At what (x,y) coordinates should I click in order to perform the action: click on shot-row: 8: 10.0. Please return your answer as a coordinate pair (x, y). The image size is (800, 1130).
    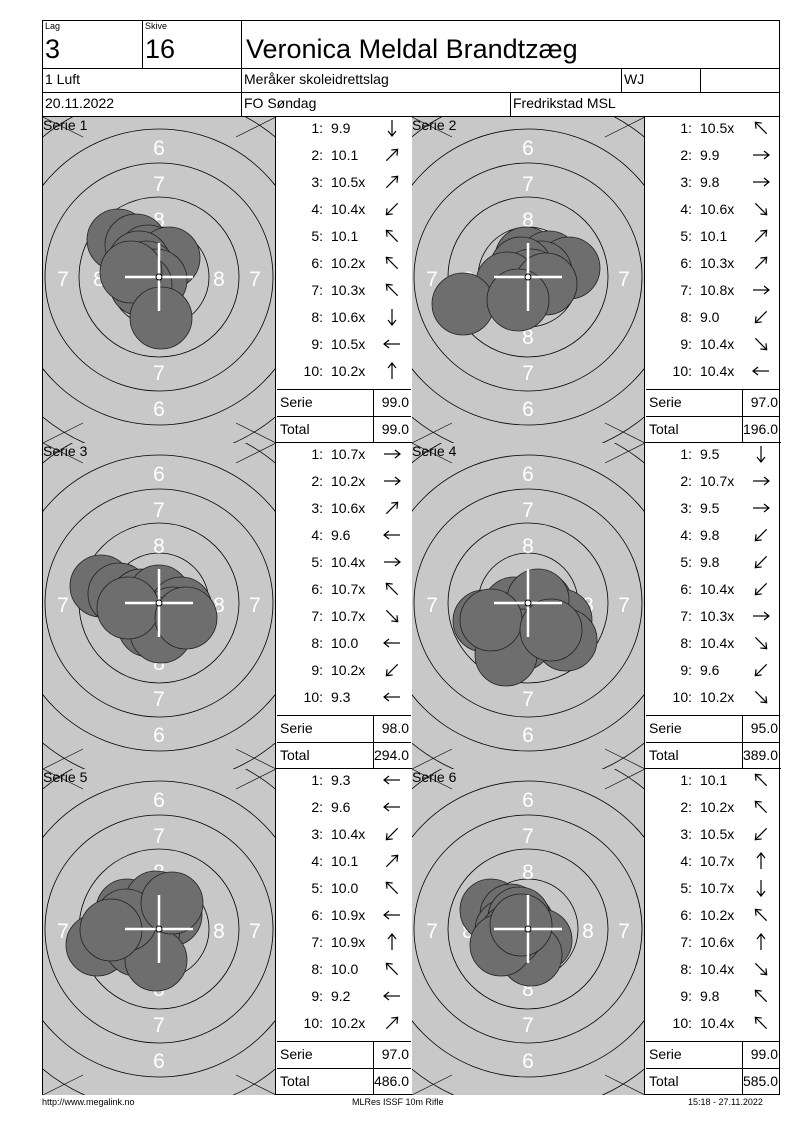
    Looking at the image, I should click on (344, 969).